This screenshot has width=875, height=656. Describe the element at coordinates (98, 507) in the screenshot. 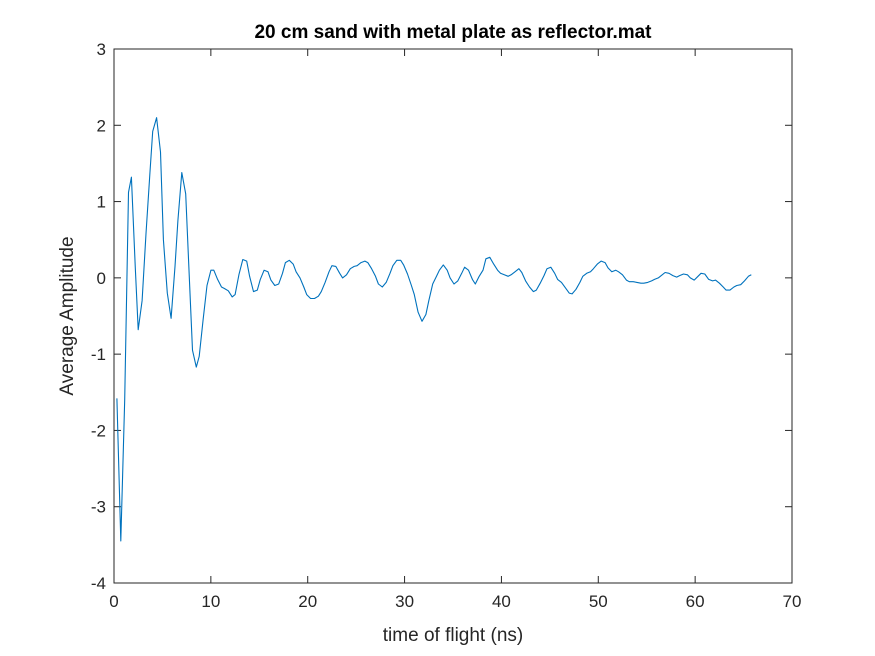

I see `y-tick-label: -3` at that location.